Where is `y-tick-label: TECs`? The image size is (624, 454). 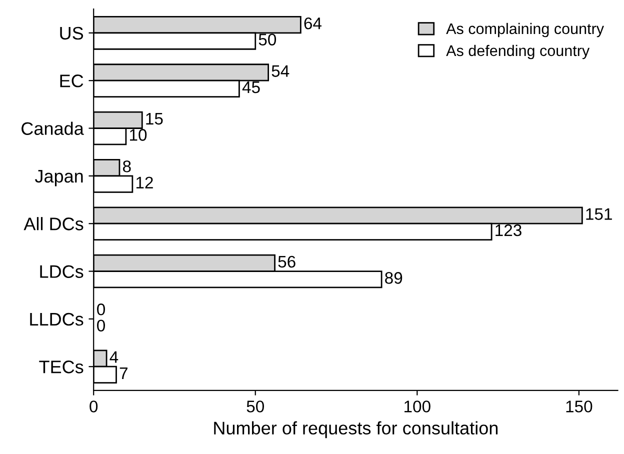
y-tick-label: TECs is located at coordinates (61, 367).